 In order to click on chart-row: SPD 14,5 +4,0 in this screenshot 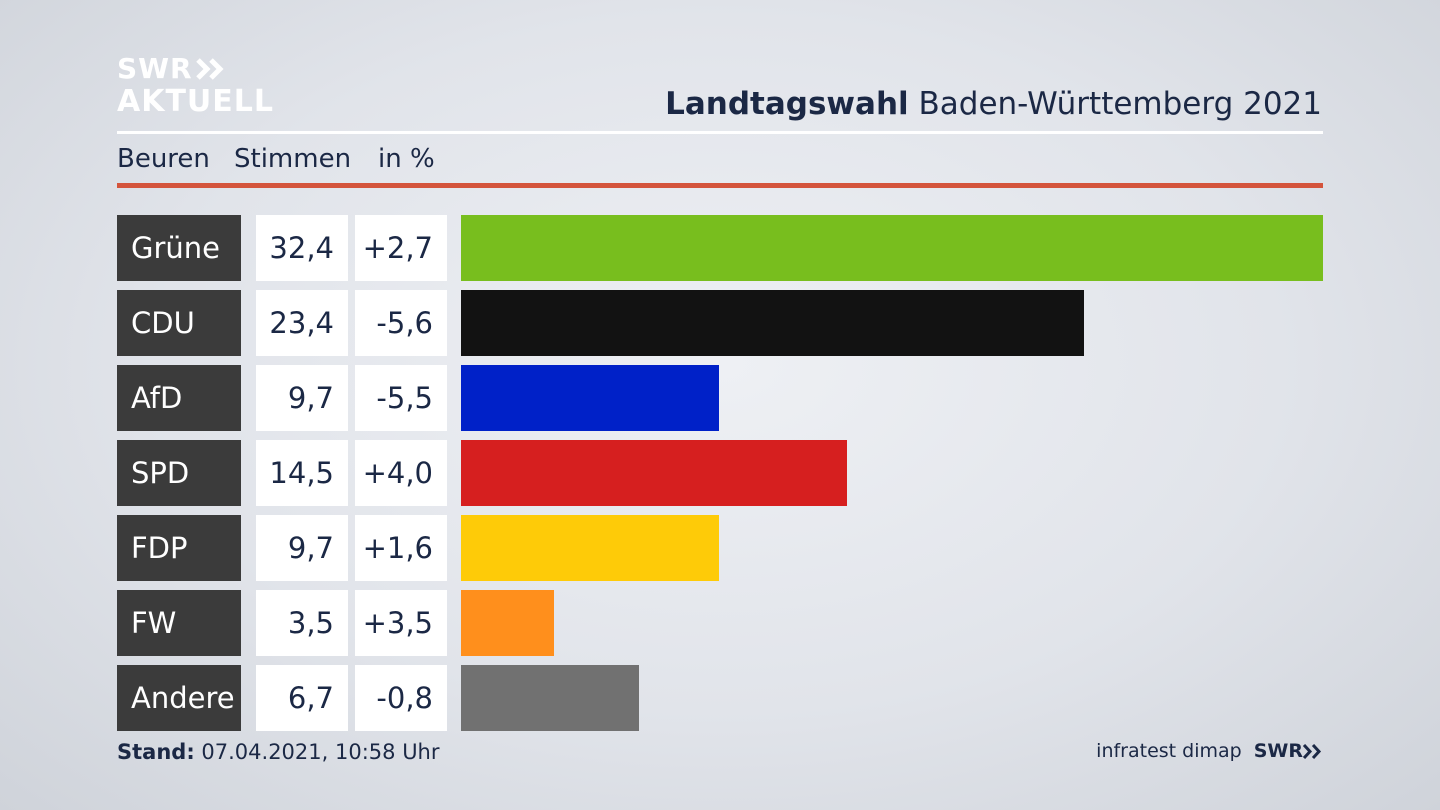, I will do `click(720, 473)`.